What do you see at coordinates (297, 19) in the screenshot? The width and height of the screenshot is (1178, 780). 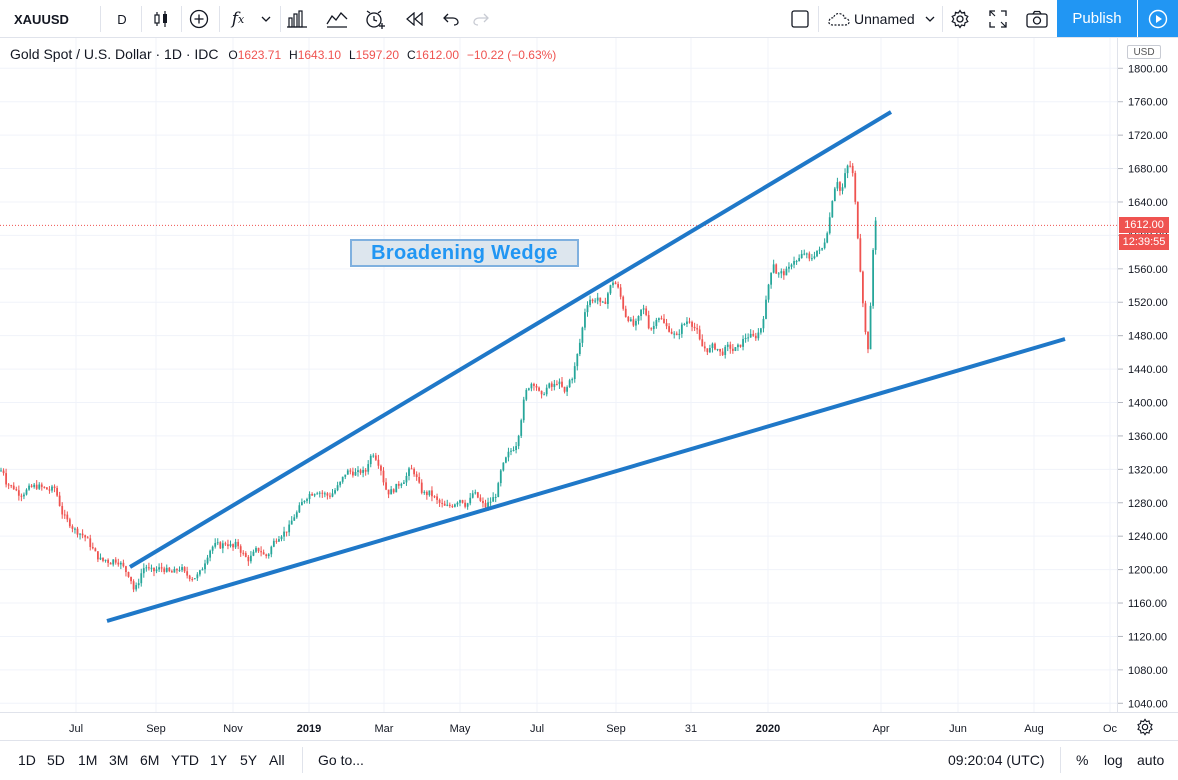 I see `bar-templates-icon` at bounding box center [297, 19].